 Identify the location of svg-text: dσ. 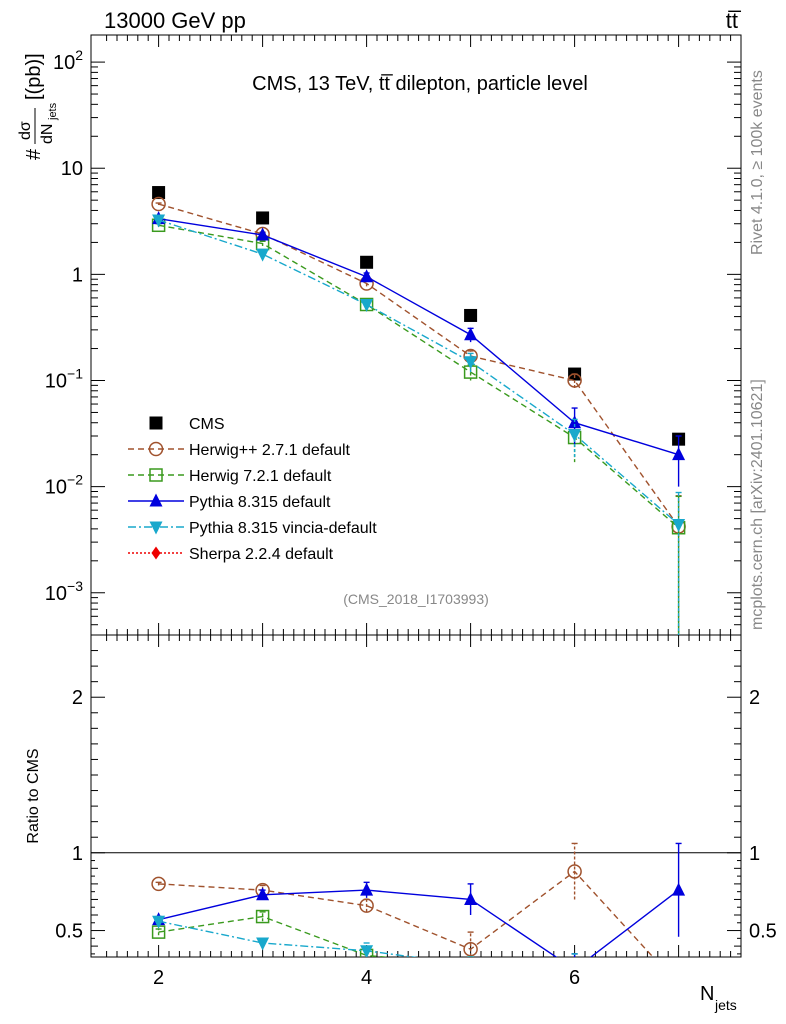
(25, 130).